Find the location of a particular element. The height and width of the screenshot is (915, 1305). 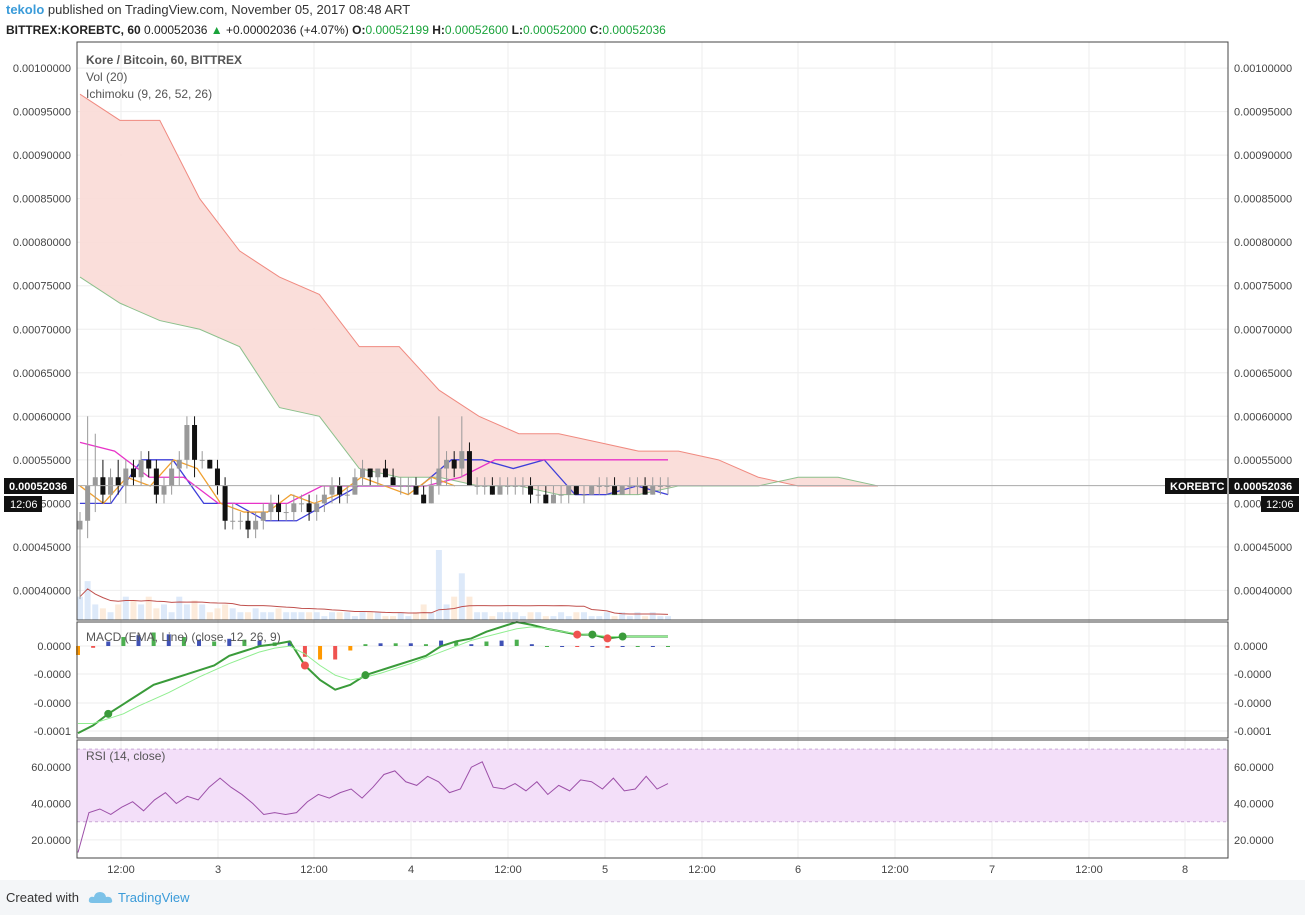

volume-bars is located at coordinates (374, 585).